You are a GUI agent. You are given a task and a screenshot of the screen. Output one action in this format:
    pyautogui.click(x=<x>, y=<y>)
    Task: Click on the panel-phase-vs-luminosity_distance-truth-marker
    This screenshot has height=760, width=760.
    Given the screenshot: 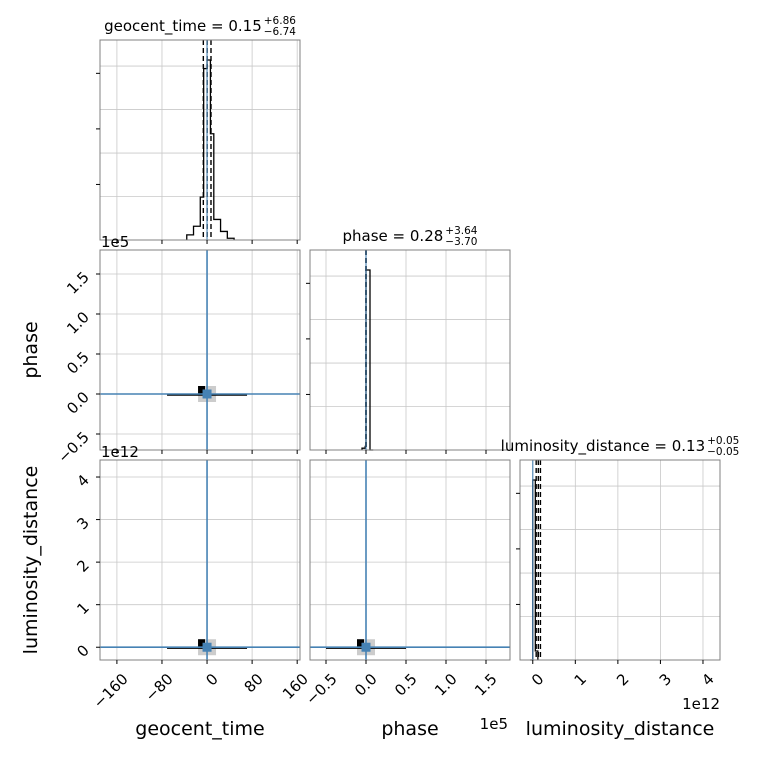 What is the action you would take?
    pyautogui.click(x=366, y=647)
    